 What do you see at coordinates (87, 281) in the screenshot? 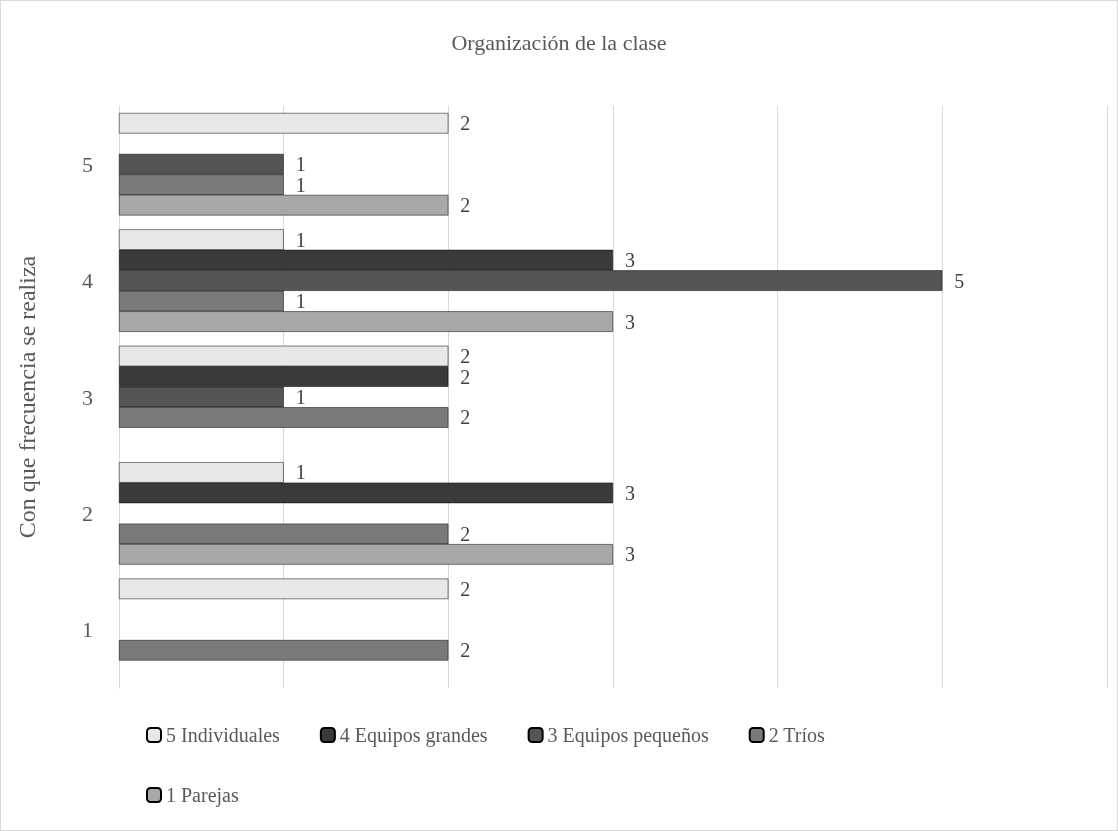
I see `y-tick-label: 4` at bounding box center [87, 281].